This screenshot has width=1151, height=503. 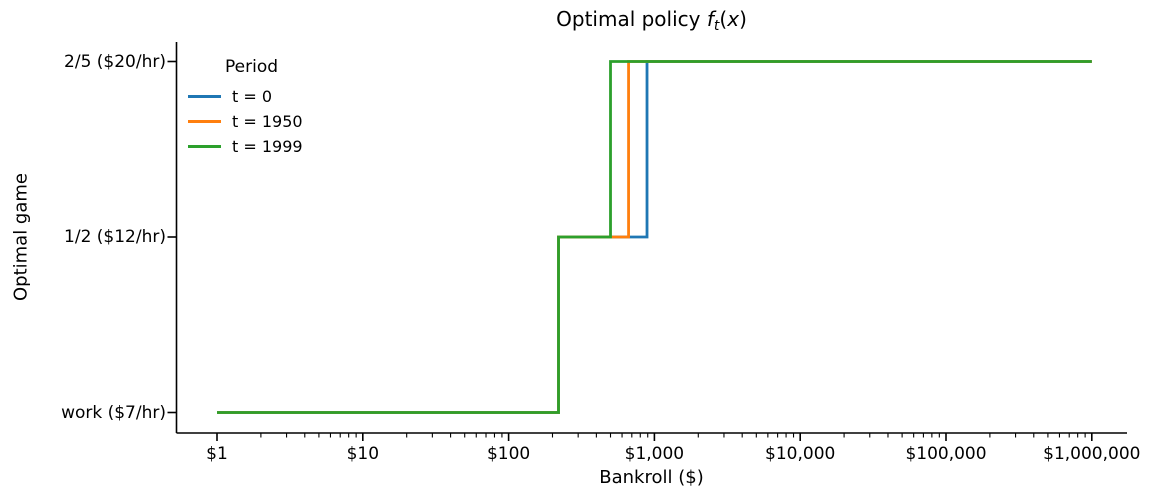 I want to click on chart-title-paren-close: ), so click(x=743, y=19).